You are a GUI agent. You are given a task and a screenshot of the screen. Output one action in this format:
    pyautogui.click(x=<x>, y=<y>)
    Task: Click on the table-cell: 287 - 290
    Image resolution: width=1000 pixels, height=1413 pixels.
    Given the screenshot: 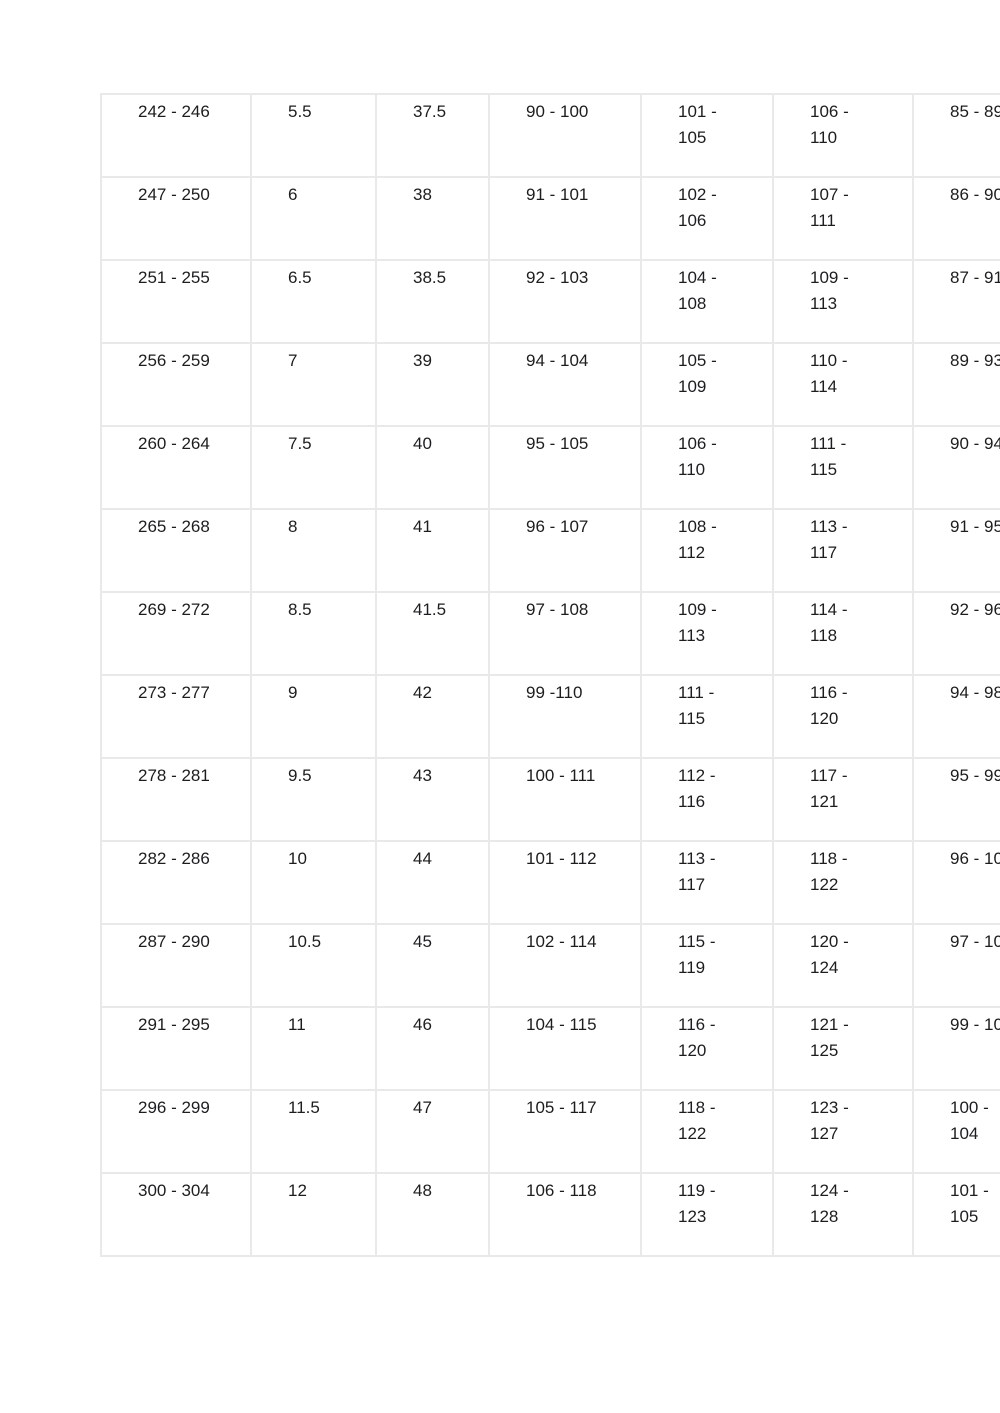 What is the action you would take?
    pyautogui.click(x=176, y=965)
    